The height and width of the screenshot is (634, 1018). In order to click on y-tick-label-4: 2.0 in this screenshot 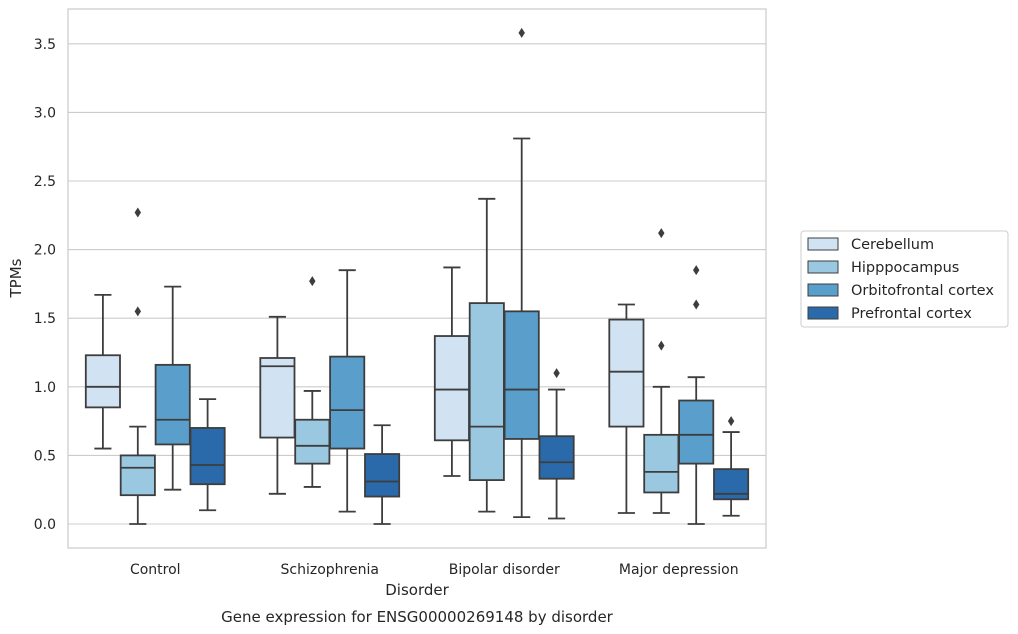, I will do `click(45, 251)`.